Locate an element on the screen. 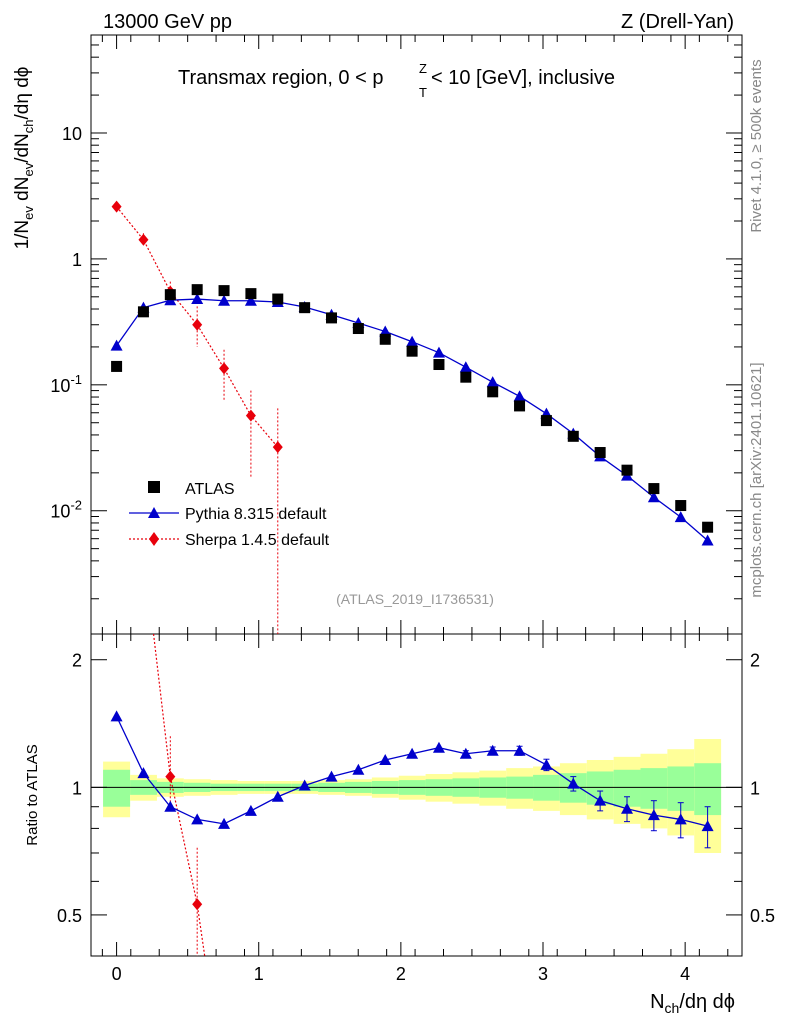 Image resolution: width=786 pixels, height=1024 pixels. y-ratio-tick-label-right: 2 is located at coordinates (755, 661).